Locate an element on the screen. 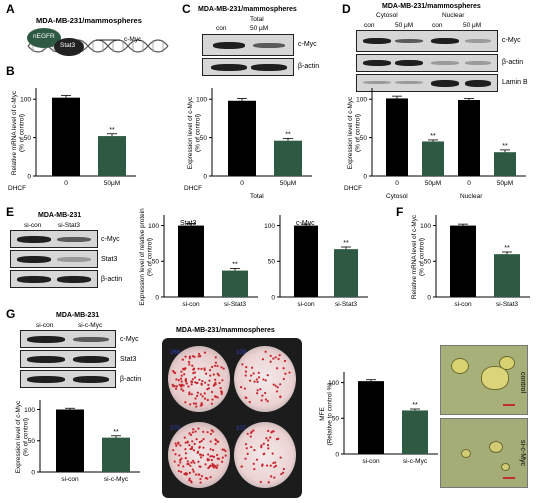  panel-c-title: MDA-MB-231/mammospheres is located at coordinates (247, 9).